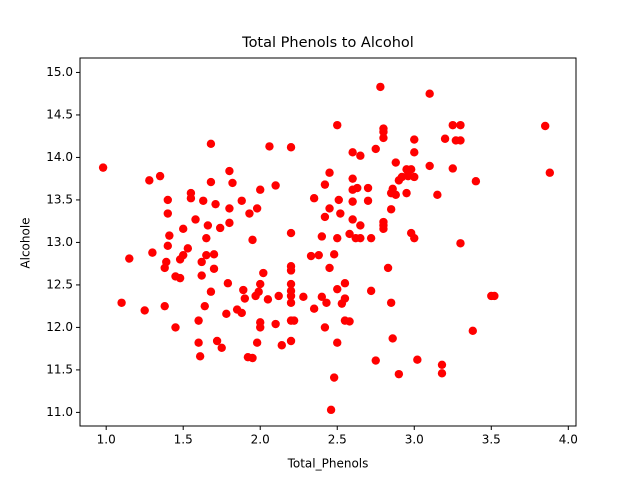  What do you see at coordinates (414, 440) in the screenshot?
I see `x-tick-label: 3.0` at bounding box center [414, 440].